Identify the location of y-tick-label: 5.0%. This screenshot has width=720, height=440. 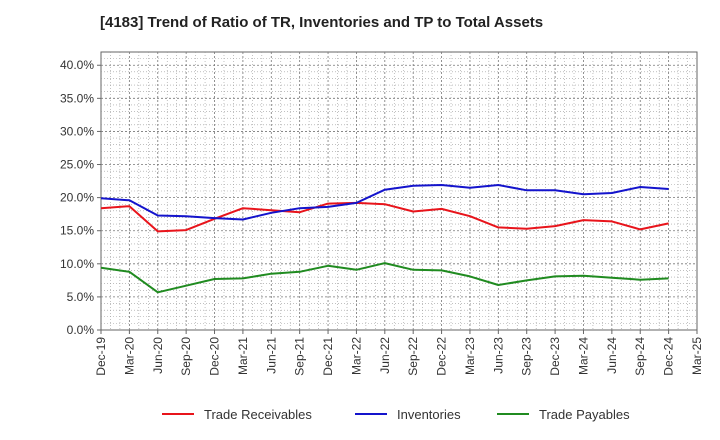
(81, 297).